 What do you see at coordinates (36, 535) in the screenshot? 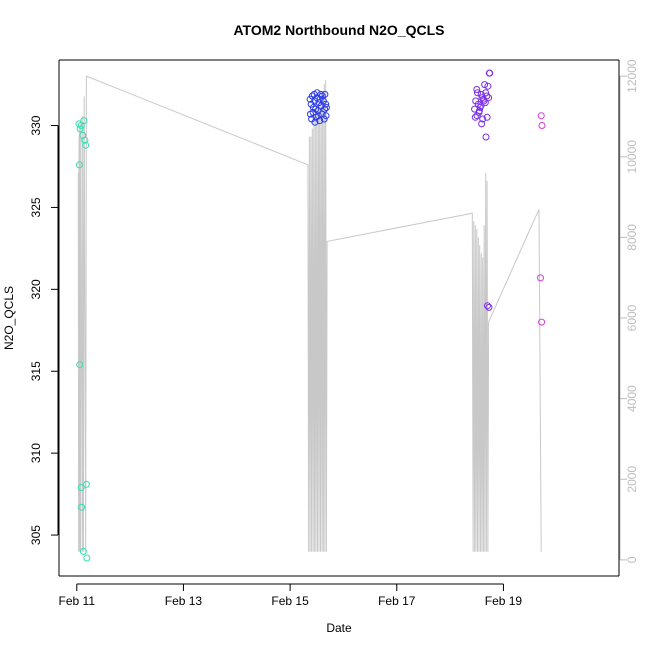
I see `y-tick-label: 305` at bounding box center [36, 535].